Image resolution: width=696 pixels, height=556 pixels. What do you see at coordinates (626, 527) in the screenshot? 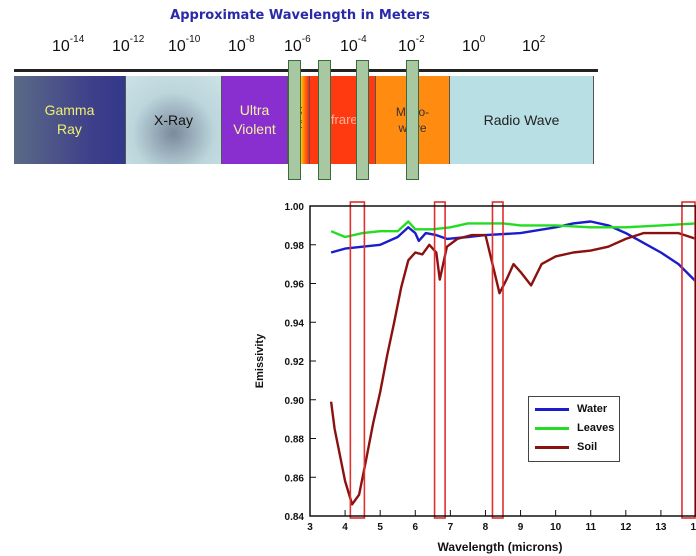
I see `x-tick-label: 12` at bounding box center [626, 527].